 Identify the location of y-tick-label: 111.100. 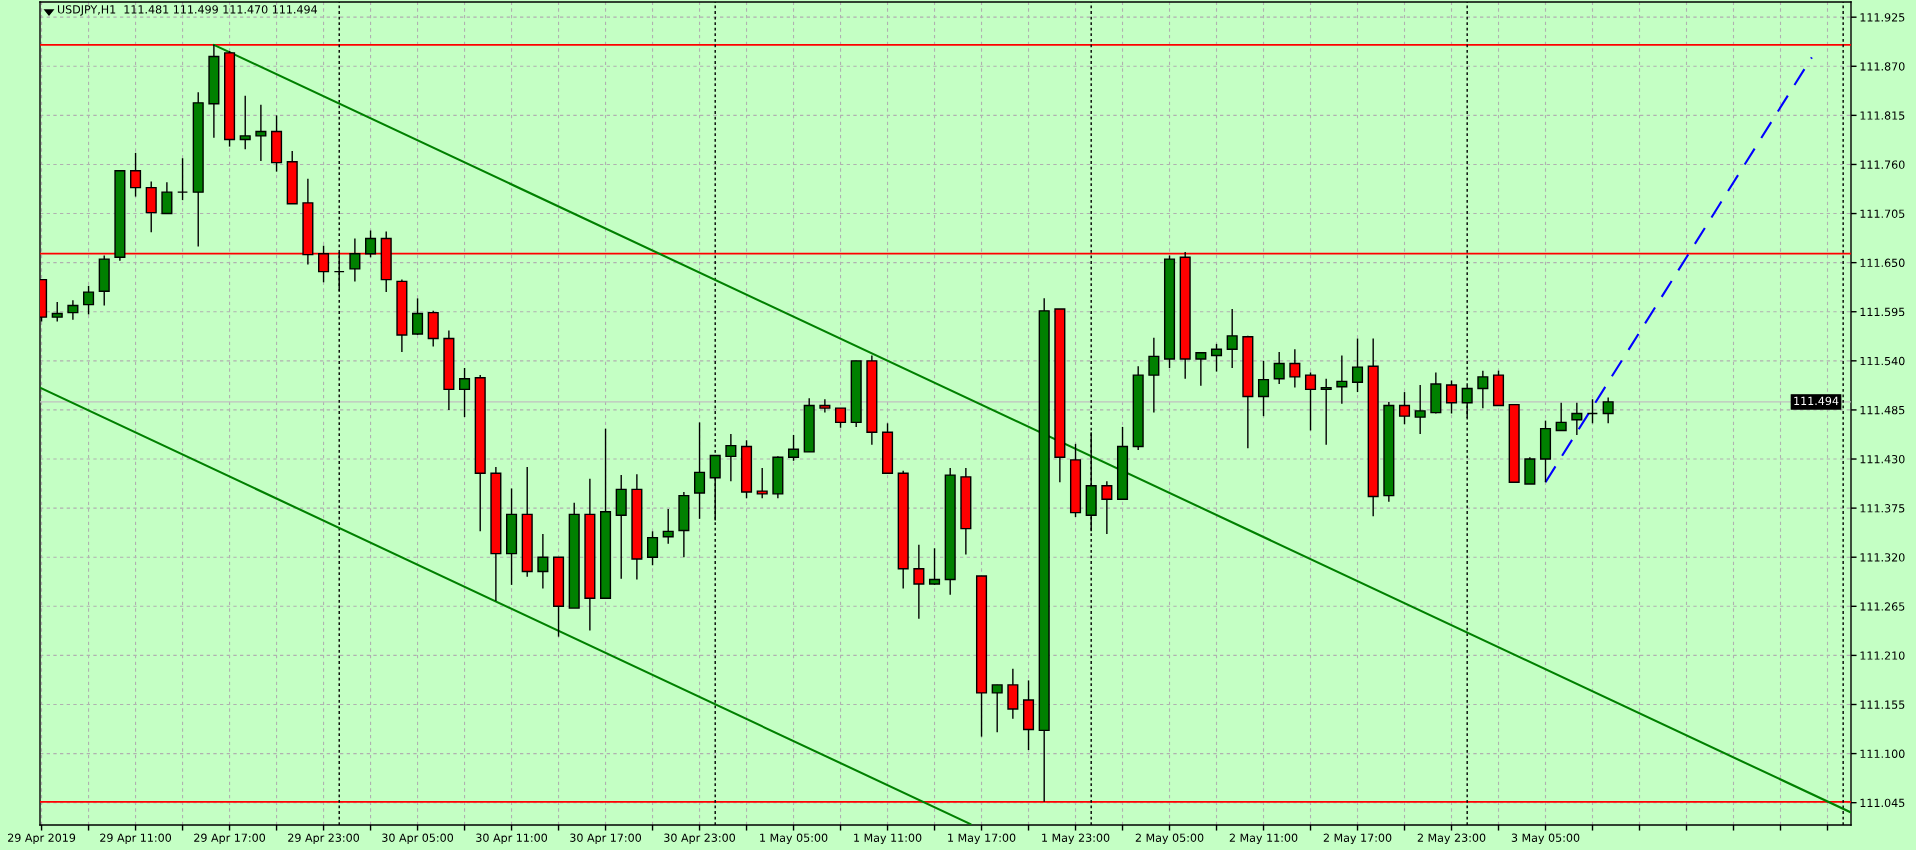
(1882, 753).